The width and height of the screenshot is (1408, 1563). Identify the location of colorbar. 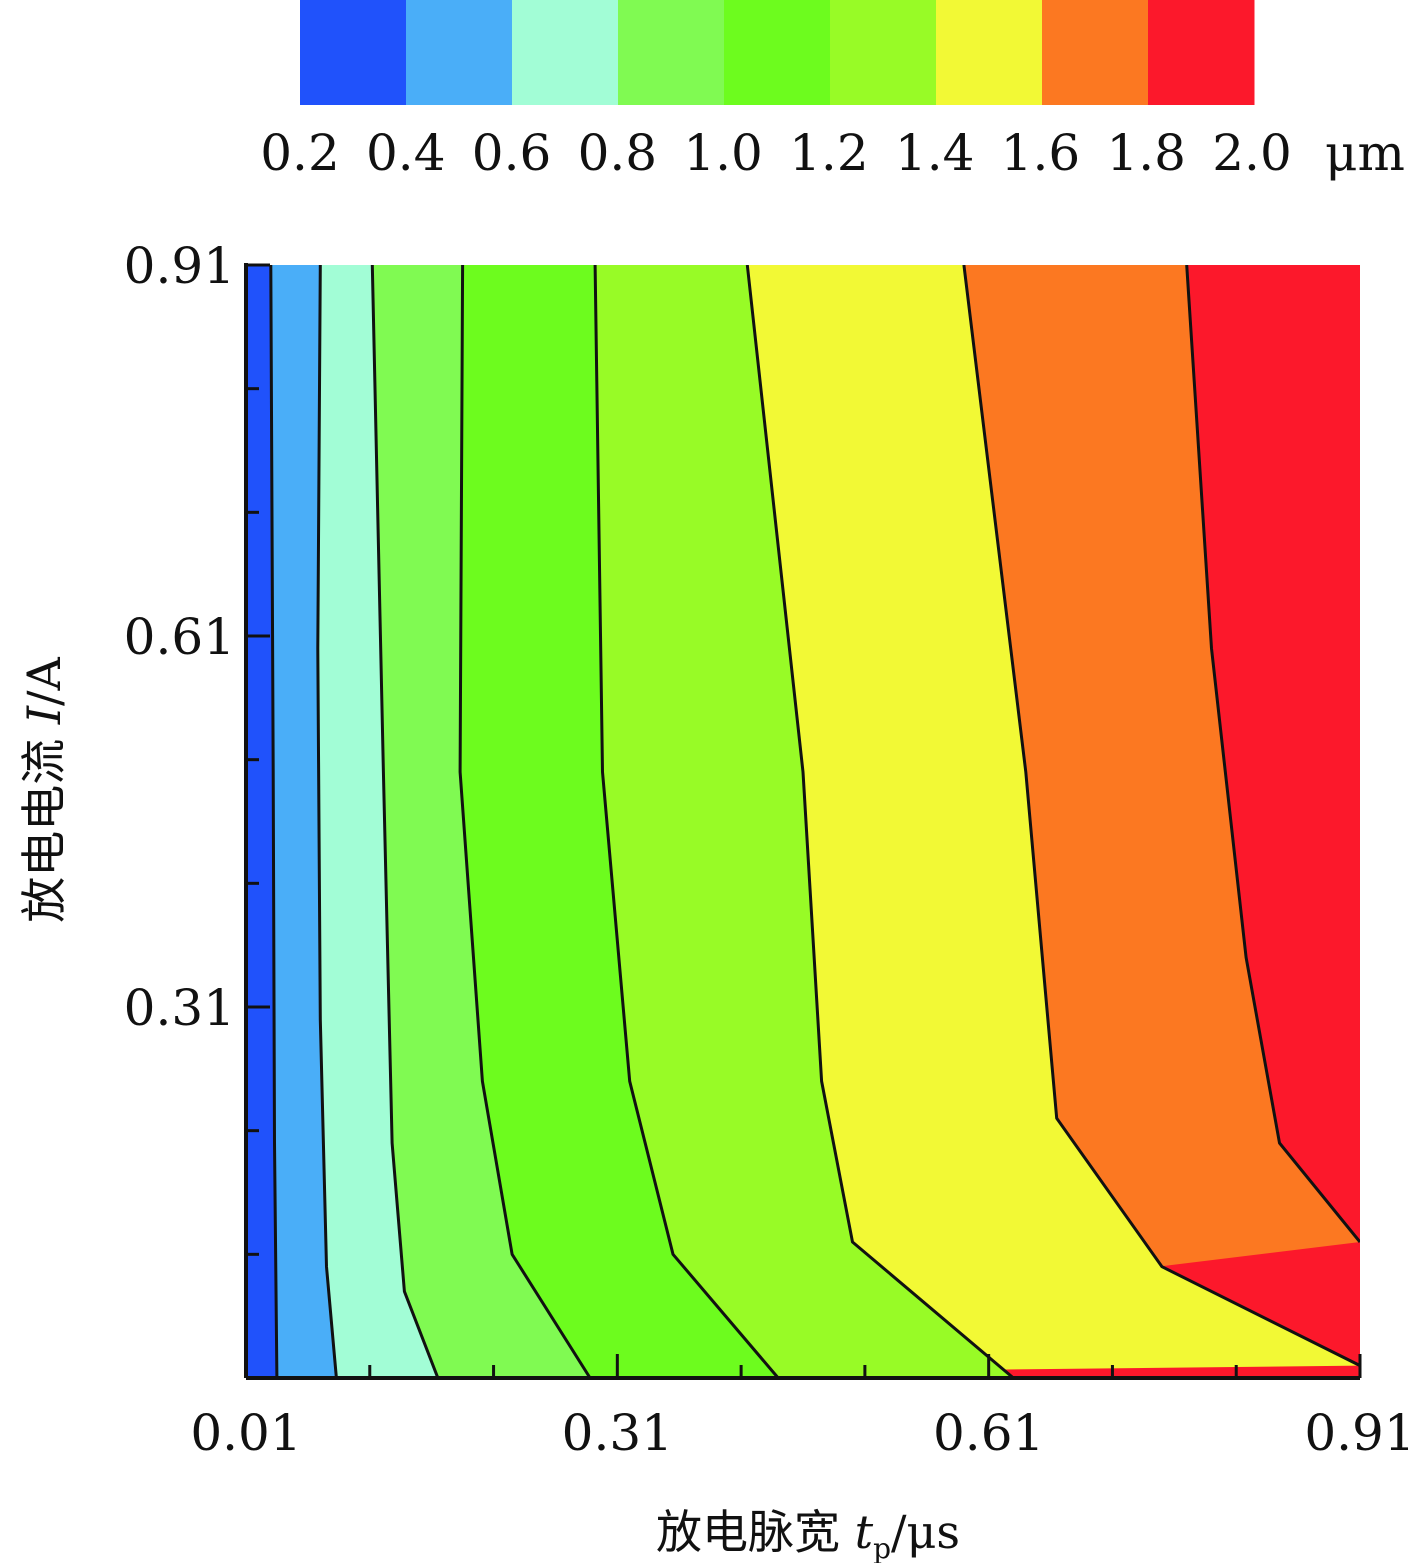
(777, 52).